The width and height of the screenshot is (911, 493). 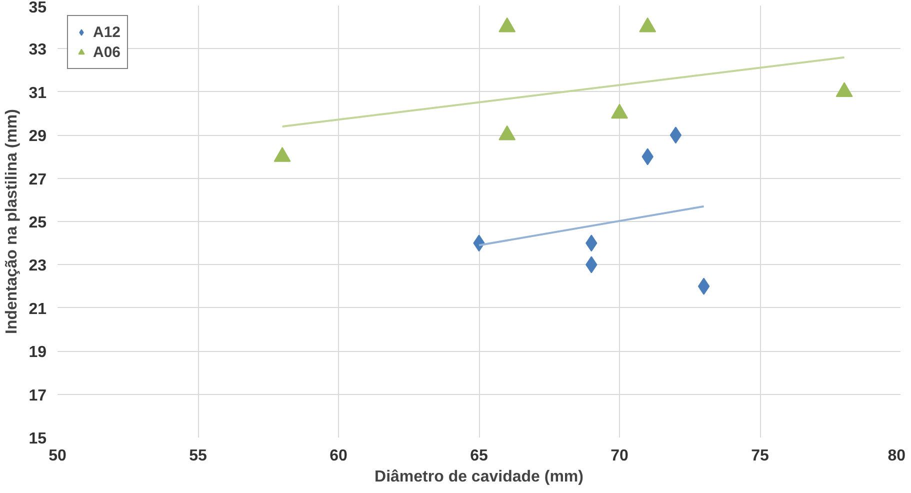 What do you see at coordinates (107, 52) in the screenshot?
I see `legend-label: A06` at bounding box center [107, 52].